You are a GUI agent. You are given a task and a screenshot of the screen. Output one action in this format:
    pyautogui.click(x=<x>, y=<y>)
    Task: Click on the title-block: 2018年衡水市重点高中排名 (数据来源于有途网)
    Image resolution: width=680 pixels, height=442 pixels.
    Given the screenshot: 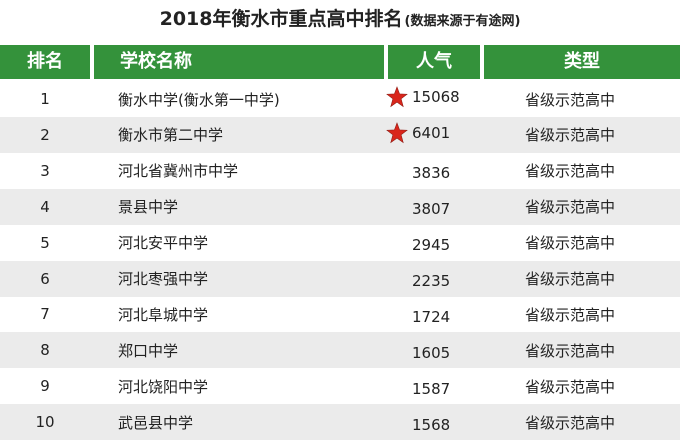 What is the action you would take?
    pyautogui.click(x=340, y=17)
    